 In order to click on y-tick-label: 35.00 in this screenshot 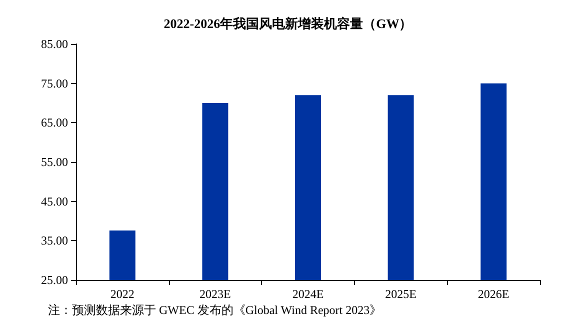, I will do `click(54, 241)`.